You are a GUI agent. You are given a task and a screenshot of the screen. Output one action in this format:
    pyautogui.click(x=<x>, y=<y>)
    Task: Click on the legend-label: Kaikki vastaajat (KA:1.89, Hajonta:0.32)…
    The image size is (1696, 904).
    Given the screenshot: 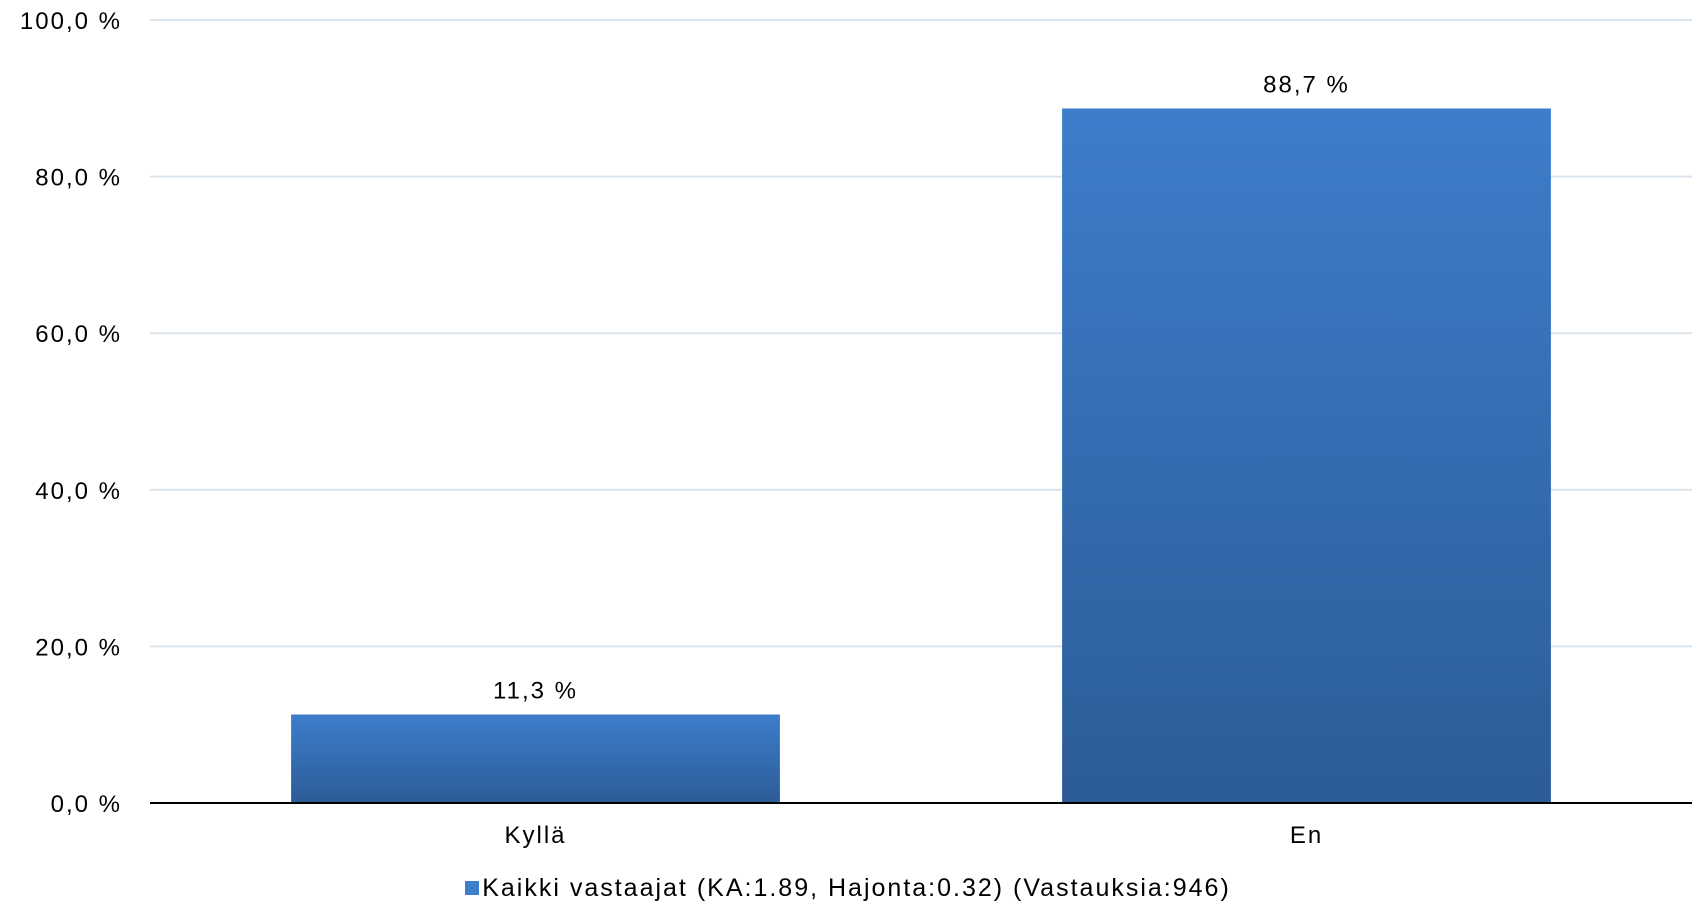 What is the action you would take?
    pyautogui.click(x=856, y=887)
    